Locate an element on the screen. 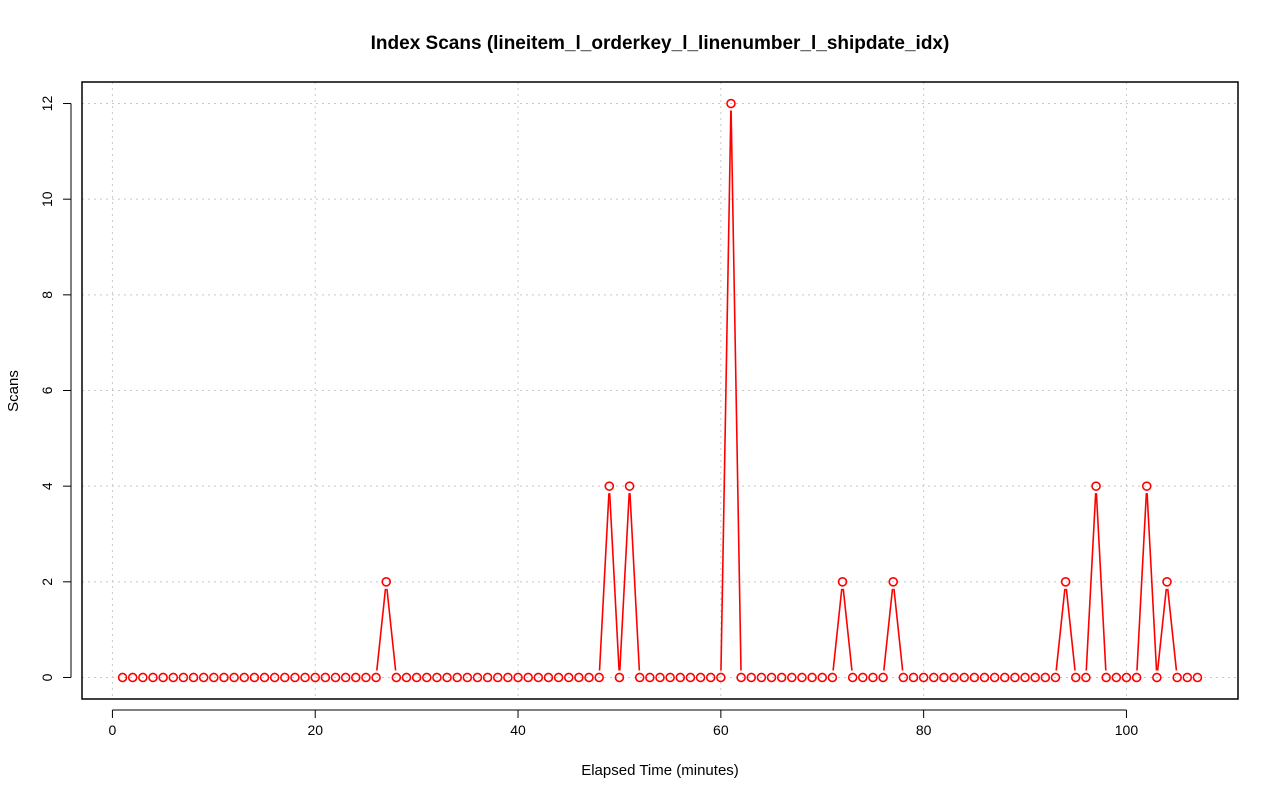  y-tick-label: 10 is located at coordinates (47, 199).